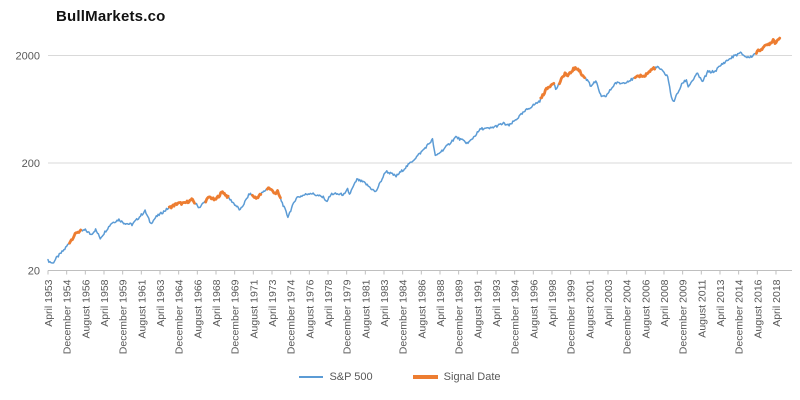  What do you see at coordinates (721, 302) in the screenshot?
I see `x-axis-label: April 2013` at bounding box center [721, 302].